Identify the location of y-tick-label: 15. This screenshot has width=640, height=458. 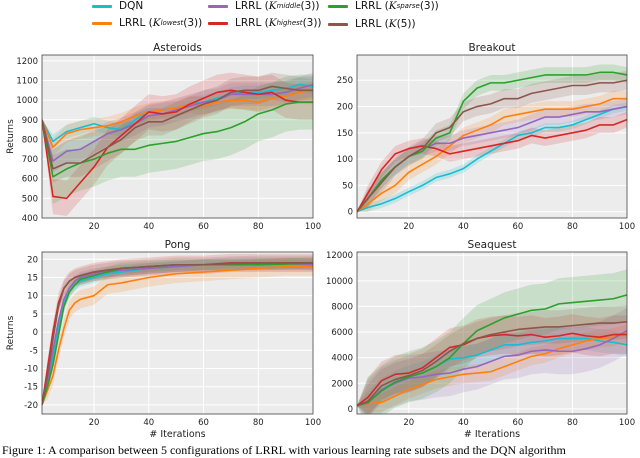
(32, 278).